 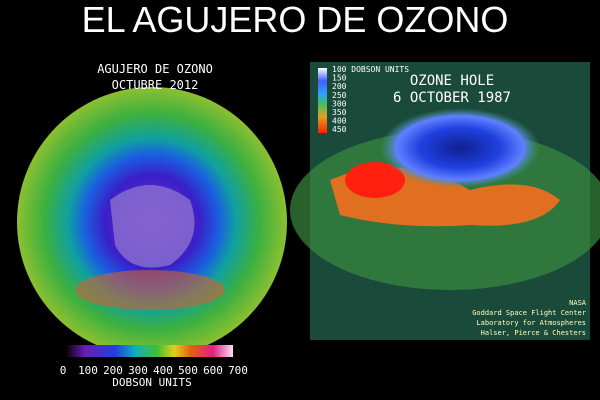 What do you see at coordinates (460, 148) in the screenshot?
I see `ozone-hole` at bounding box center [460, 148].